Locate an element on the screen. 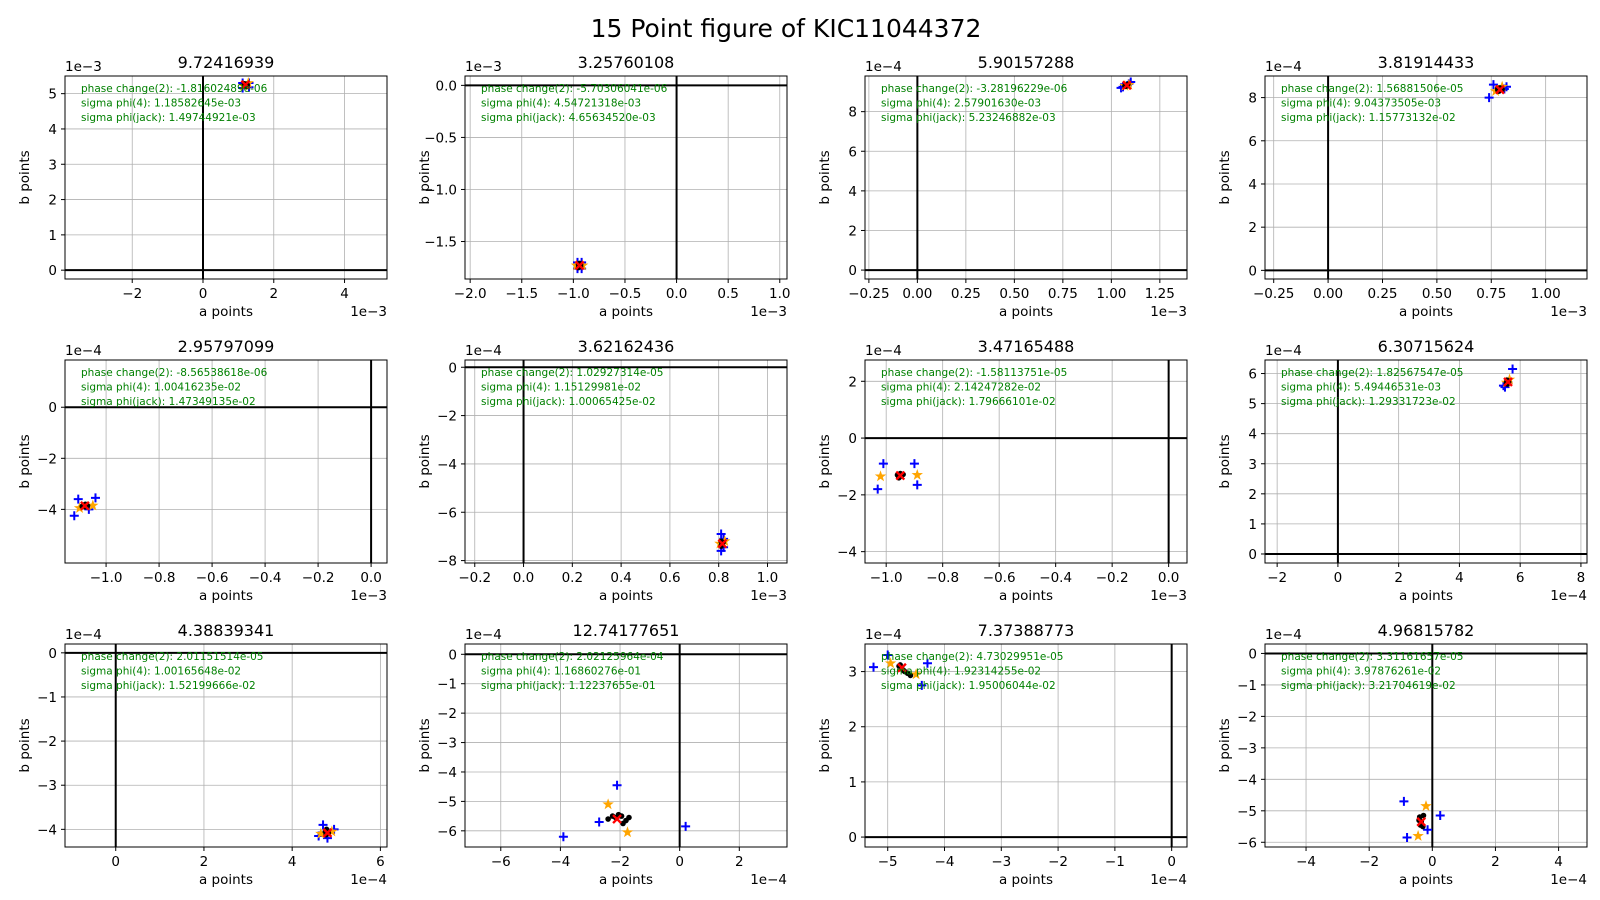 This screenshot has height=900, width=1600. annotation-text: sigma phi(4): 1.16860276e-01 is located at coordinates (561, 672).